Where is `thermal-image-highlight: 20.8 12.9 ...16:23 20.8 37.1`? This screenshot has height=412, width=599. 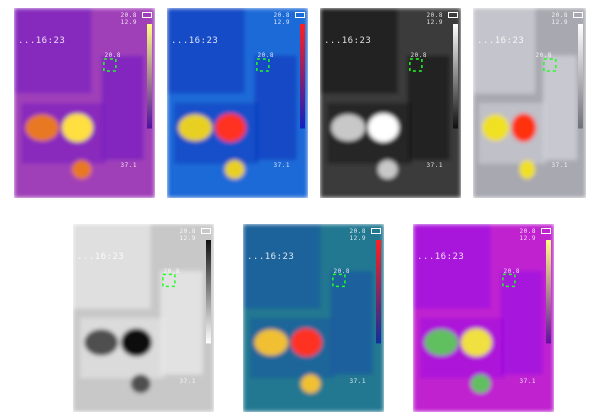 thermal-image-highlight: 20.8 12.9 ...16:23 20.8 37.1 is located at coordinates (529, 103).